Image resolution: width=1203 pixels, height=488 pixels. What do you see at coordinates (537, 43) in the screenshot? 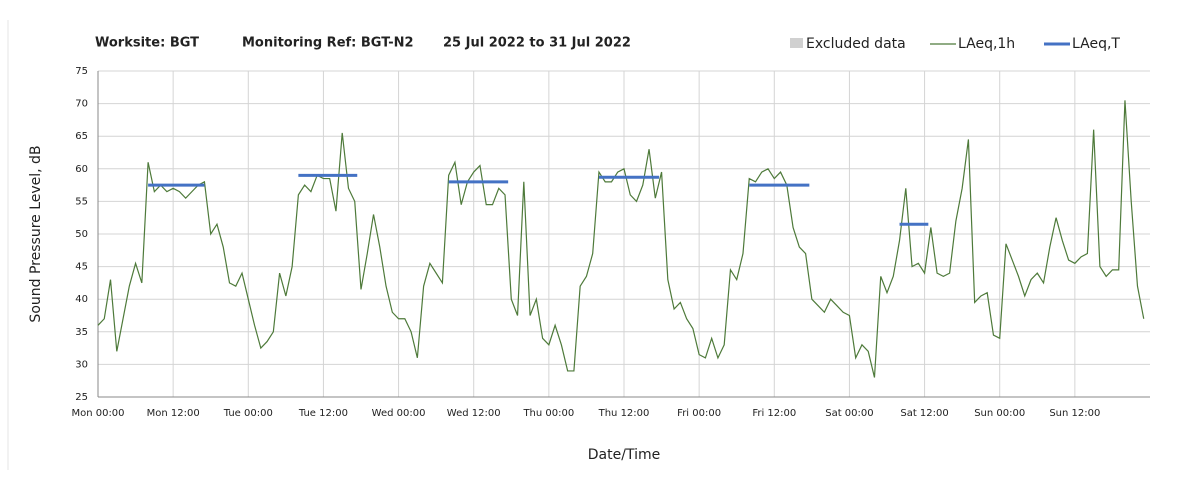
I see `title-dates: 25 Jul 2022 to 31 Jul 2022` at bounding box center [537, 43].